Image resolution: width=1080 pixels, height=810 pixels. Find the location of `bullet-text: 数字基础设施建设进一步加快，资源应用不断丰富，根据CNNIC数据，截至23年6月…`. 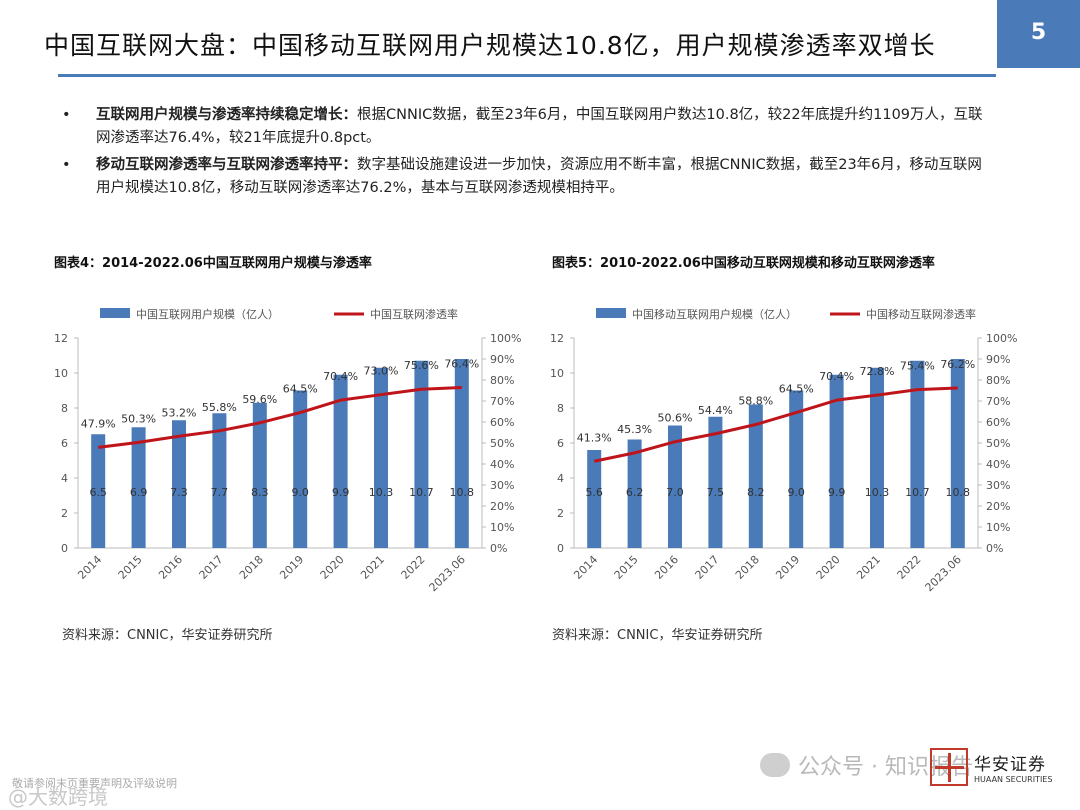

bullet-text: 数字基础设施建设进一步加快，资源应用不断丰富，根据CNNIC数据，截至23年6月… is located at coordinates (539, 176).